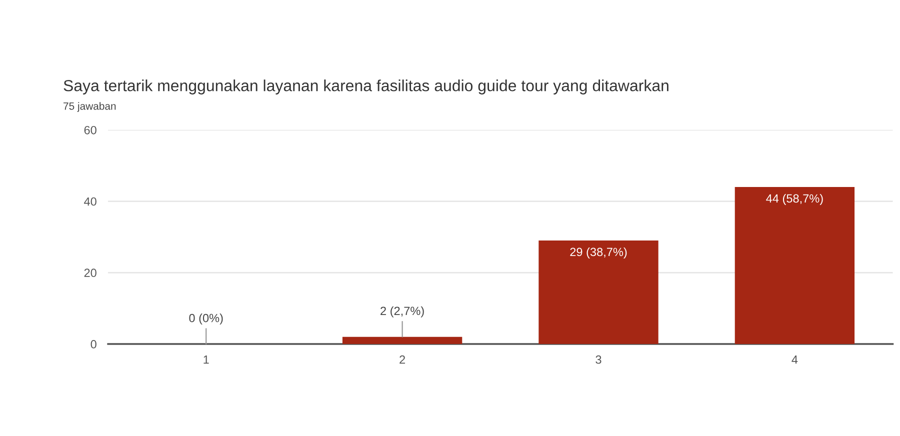 This screenshot has height=436, width=900. I want to click on x-tick-label: 4, so click(795, 360).